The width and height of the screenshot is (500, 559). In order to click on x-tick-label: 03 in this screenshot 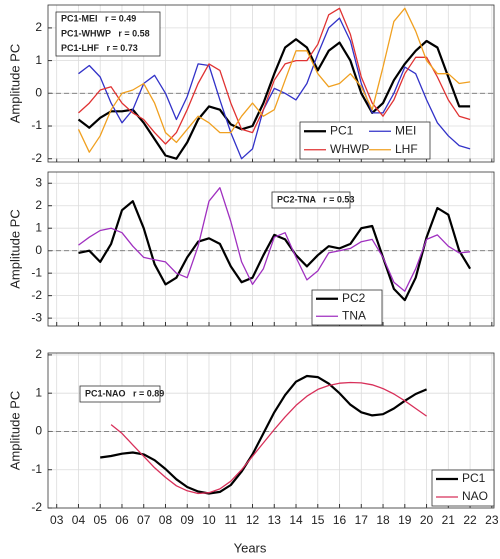, I will do `click(57, 520)`.